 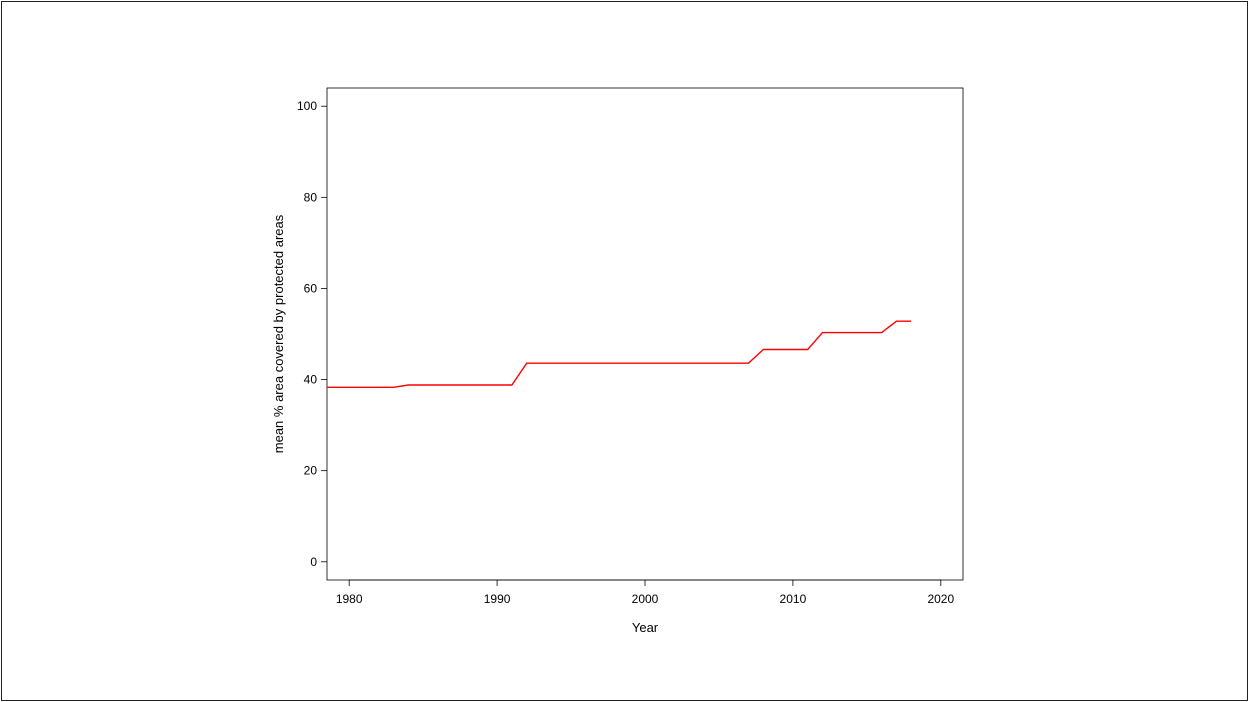 What do you see at coordinates (278, 333) in the screenshot?
I see `y-axis-title: mean % area covered by protected areas` at bounding box center [278, 333].